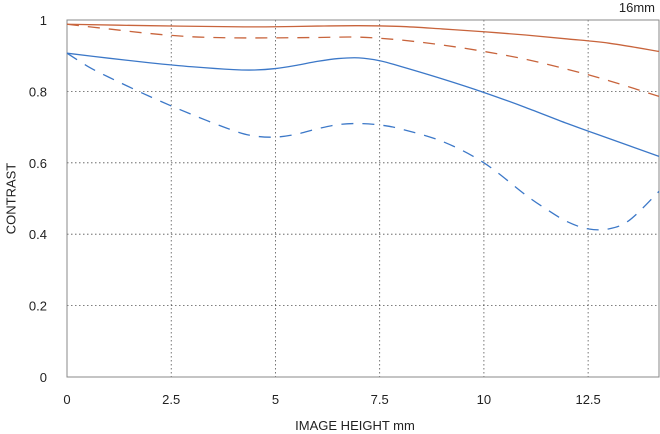 The width and height of the screenshot is (660, 434). I want to click on x-tick-label: 10, so click(484, 399).